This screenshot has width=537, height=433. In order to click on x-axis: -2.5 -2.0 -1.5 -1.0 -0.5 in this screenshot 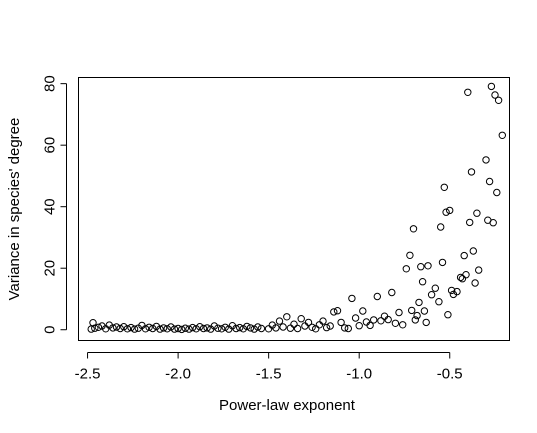, I will do `click(269, 367)`.